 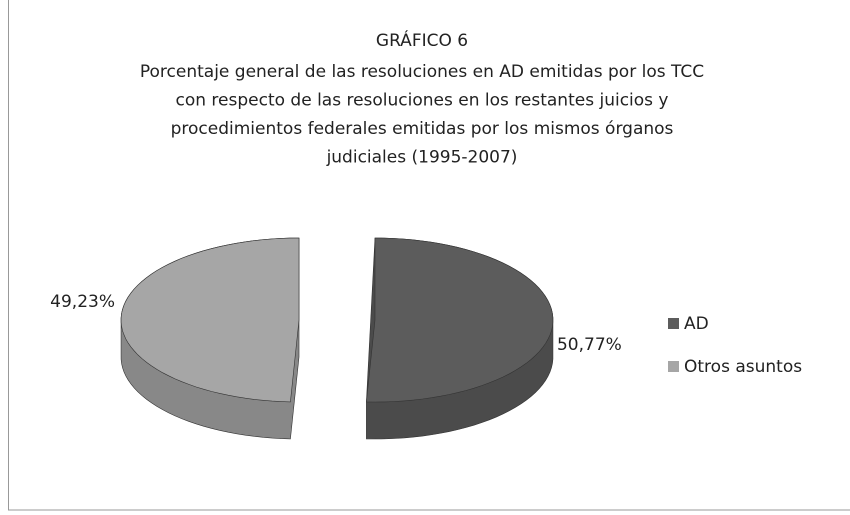 I want to click on chart-title: GRÁFICO 6, so click(x=422, y=40).